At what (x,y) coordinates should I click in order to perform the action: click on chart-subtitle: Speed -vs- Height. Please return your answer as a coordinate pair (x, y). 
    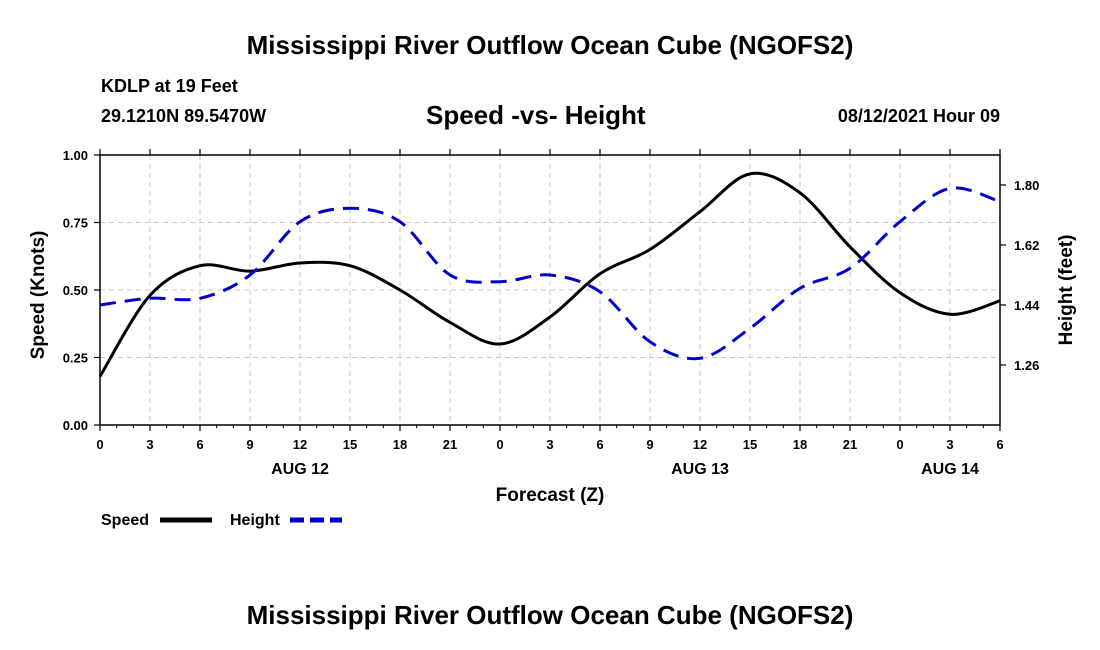
    Looking at the image, I should click on (536, 115).